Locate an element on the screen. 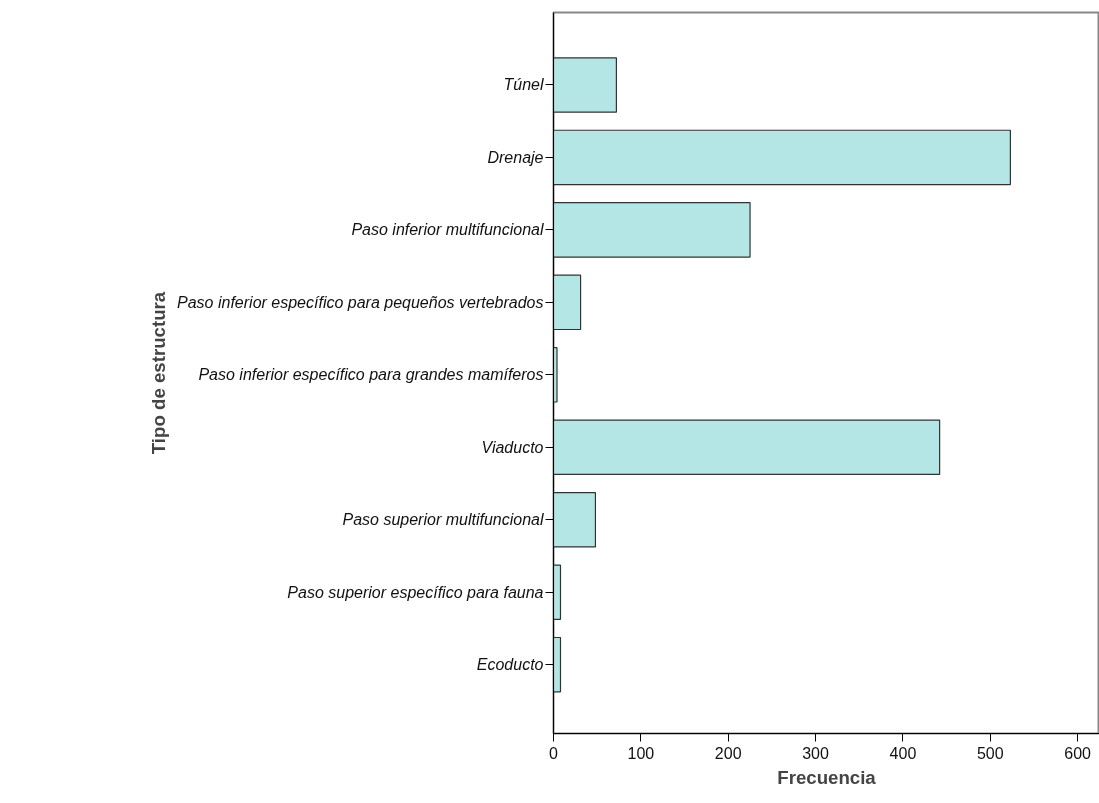  y-tick-label: Drenaje is located at coordinates (515, 157).